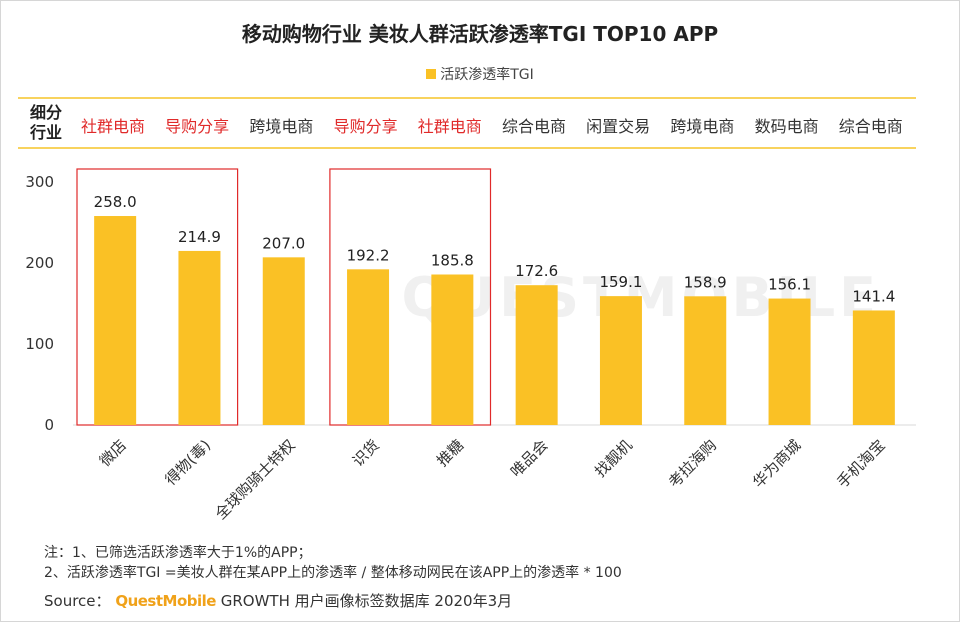 Image resolution: width=960 pixels, height=622 pixels. I want to click on industry-header-line: 细分, so click(45, 112).